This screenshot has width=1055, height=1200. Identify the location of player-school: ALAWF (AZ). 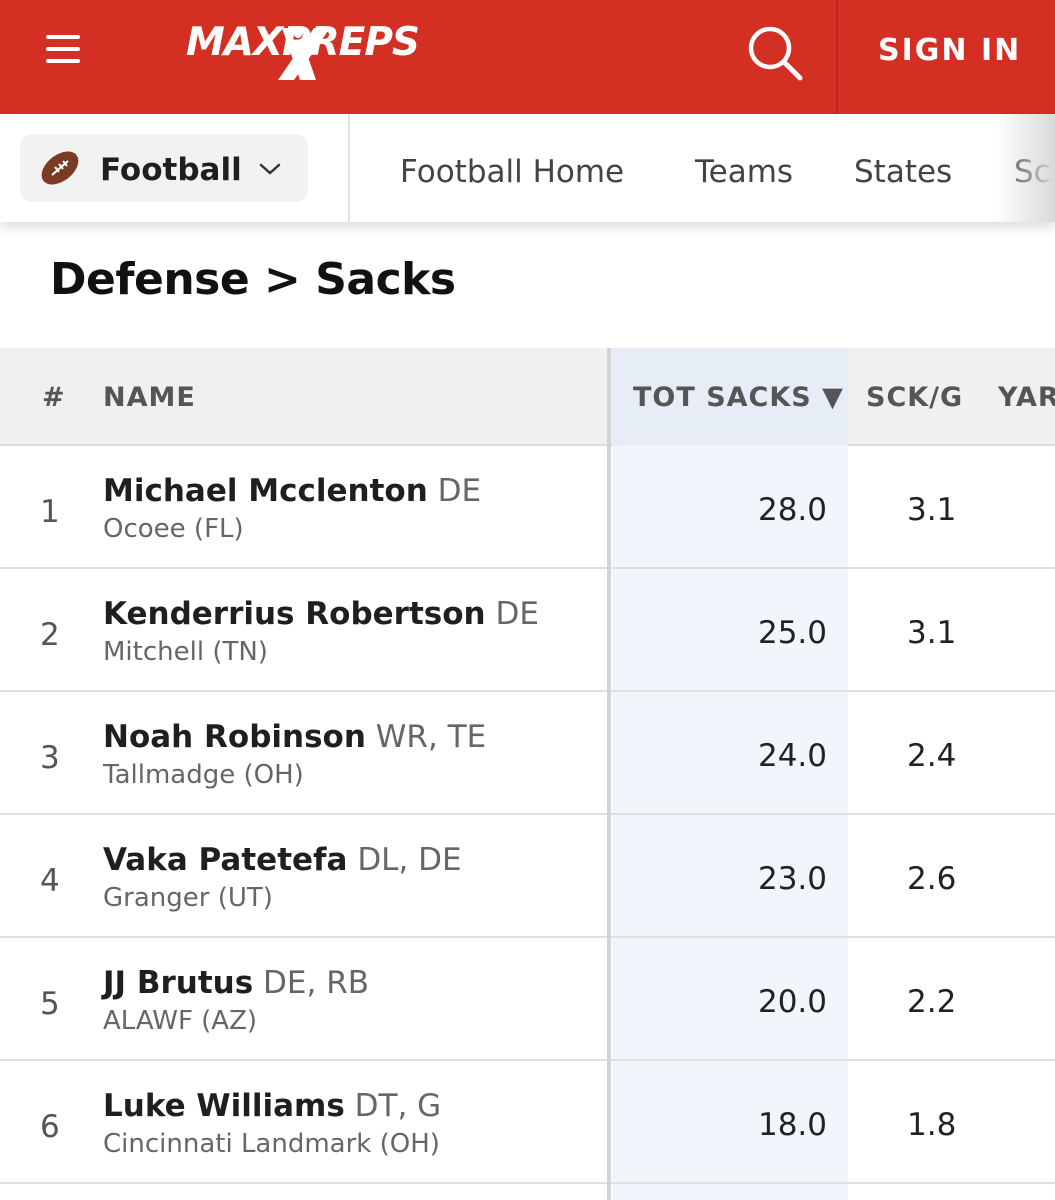
(180, 1021).